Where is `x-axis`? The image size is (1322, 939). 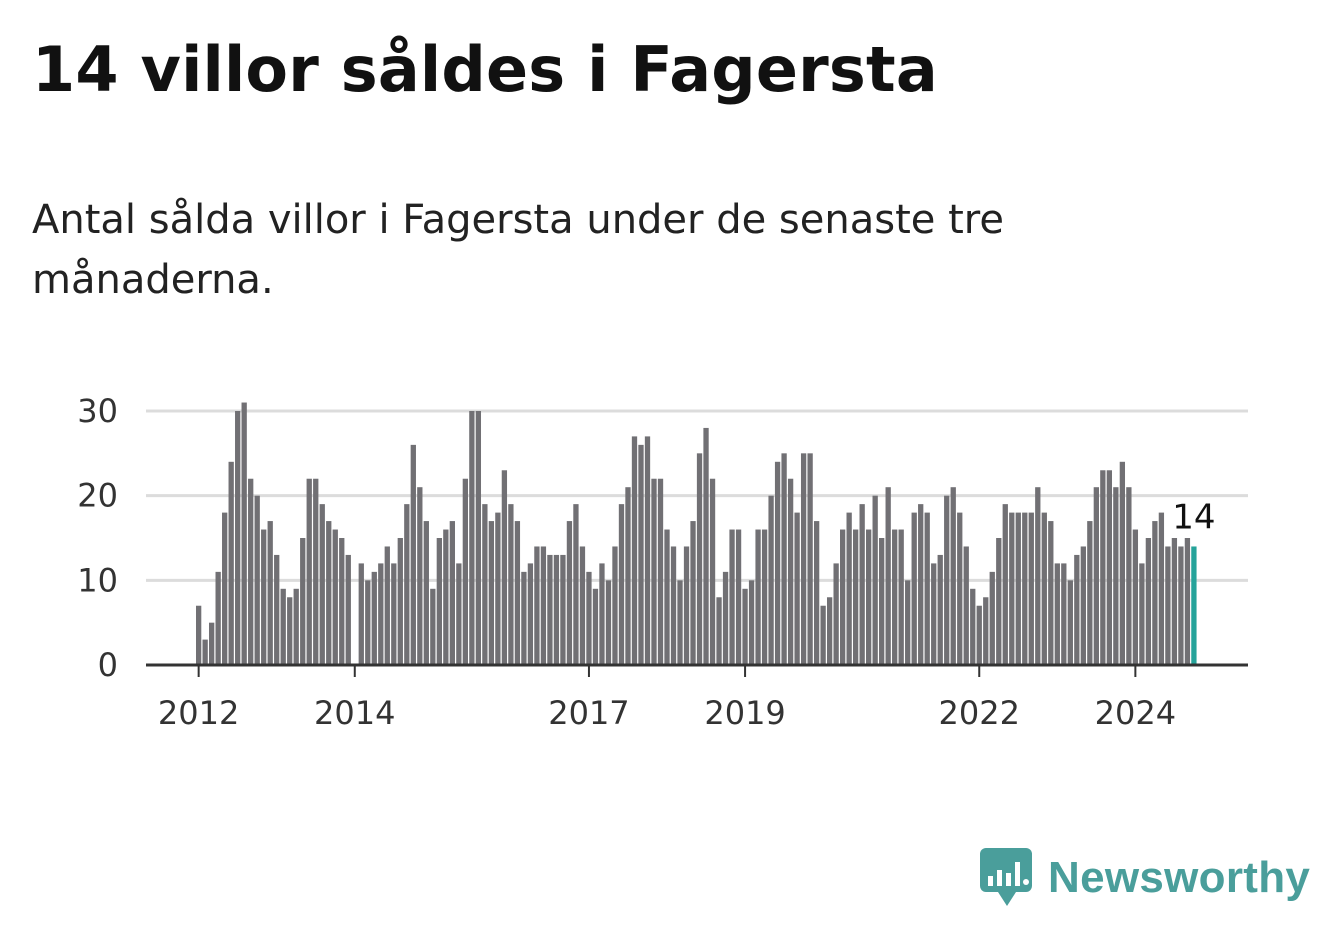
x-axis is located at coordinates (697, 670).